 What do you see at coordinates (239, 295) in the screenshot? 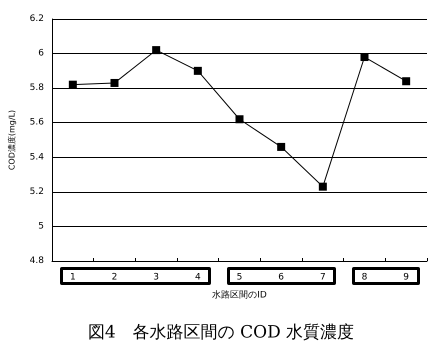
I see `x-axis-title: 水路区間のID` at bounding box center [239, 295].